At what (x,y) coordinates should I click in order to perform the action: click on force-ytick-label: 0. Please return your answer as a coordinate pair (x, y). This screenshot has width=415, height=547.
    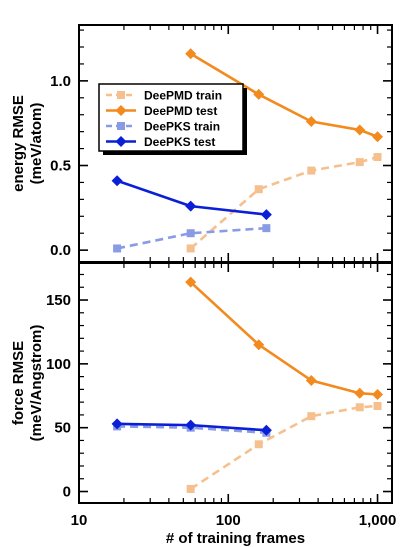
    Looking at the image, I should click on (67, 492).